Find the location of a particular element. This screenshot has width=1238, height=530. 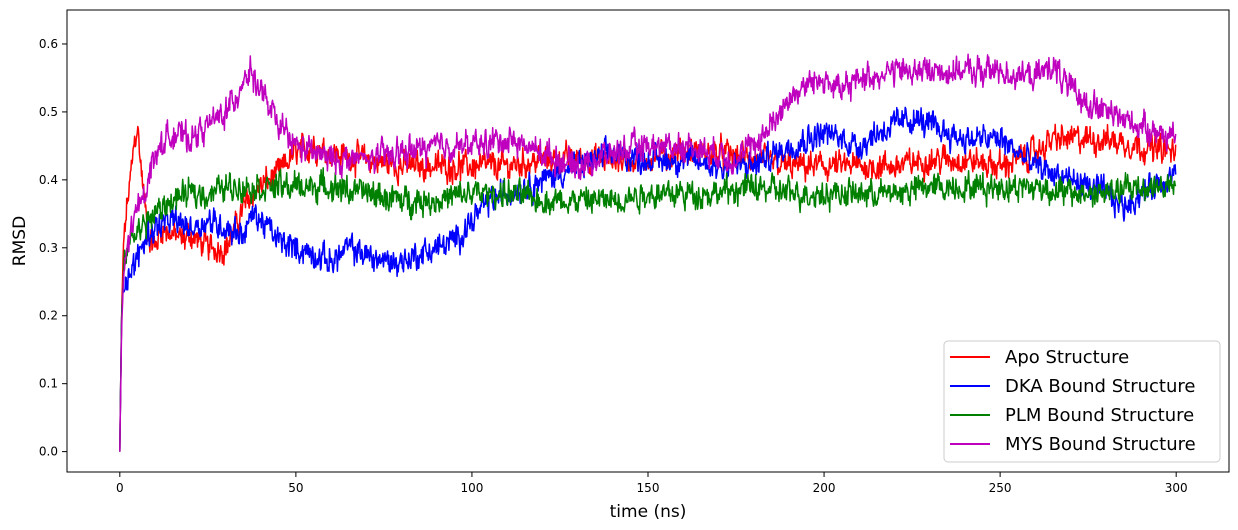

legend-label: MYS Bound Structure is located at coordinates (1100, 444).